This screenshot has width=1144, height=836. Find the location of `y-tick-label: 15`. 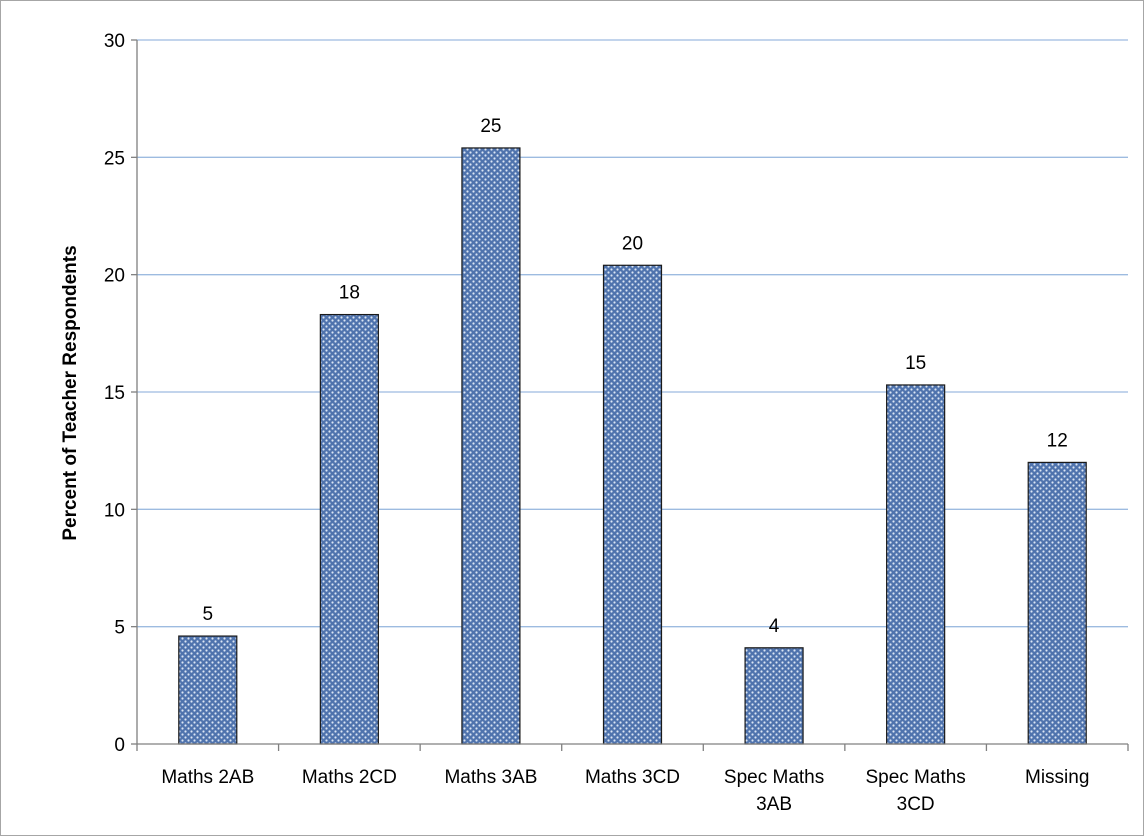

y-tick-label: 15 is located at coordinates (114, 393).